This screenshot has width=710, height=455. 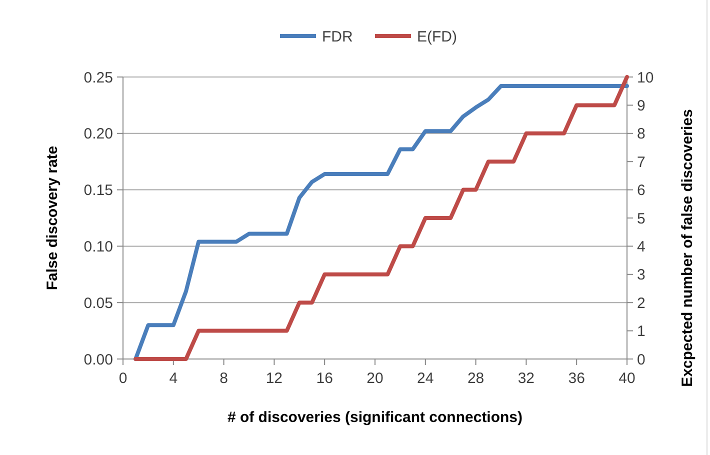 What do you see at coordinates (645, 77) in the screenshot?
I see `y2-tick-label: 10` at bounding box center [645, 77].